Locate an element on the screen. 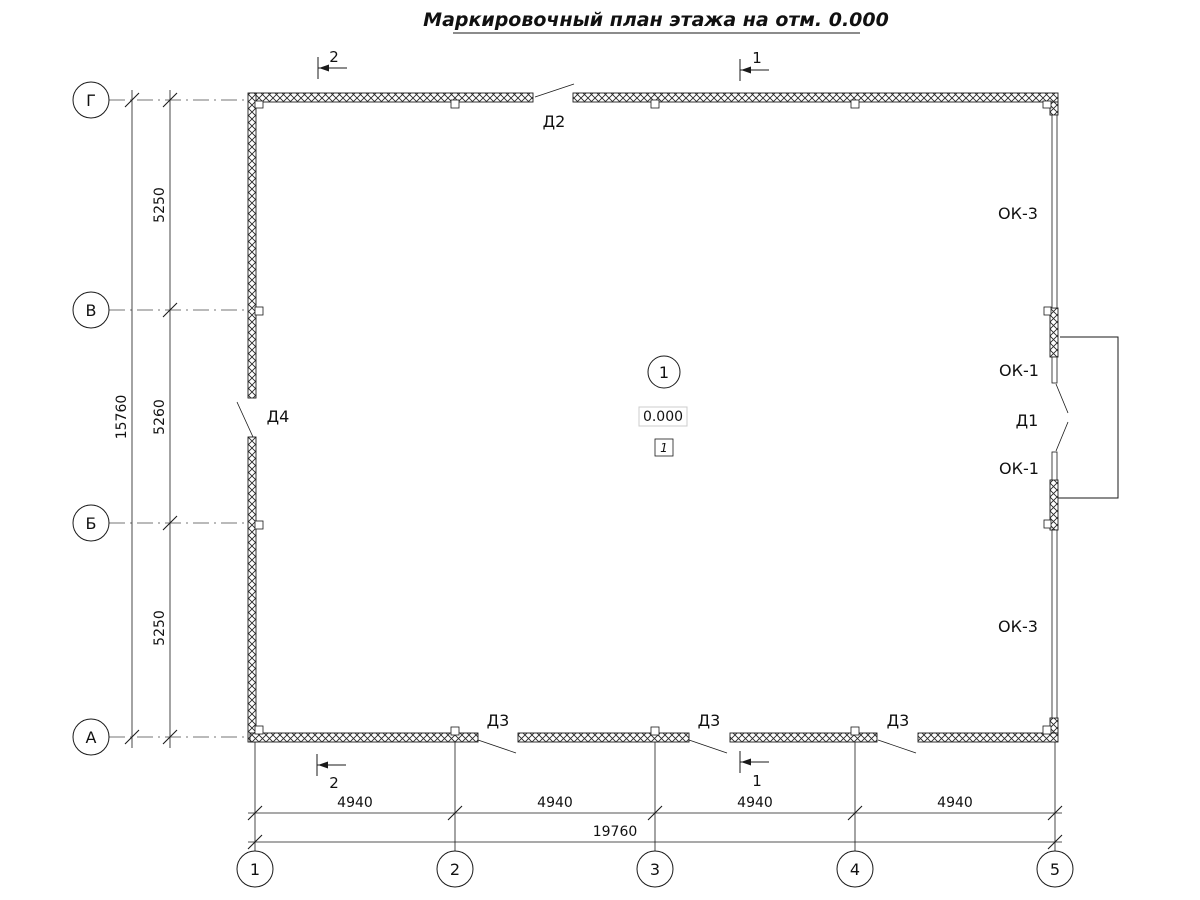 The width and height of the screenshot is (1200, 900). door-leaf-d1-lower is located at coordinates (1062, 436).